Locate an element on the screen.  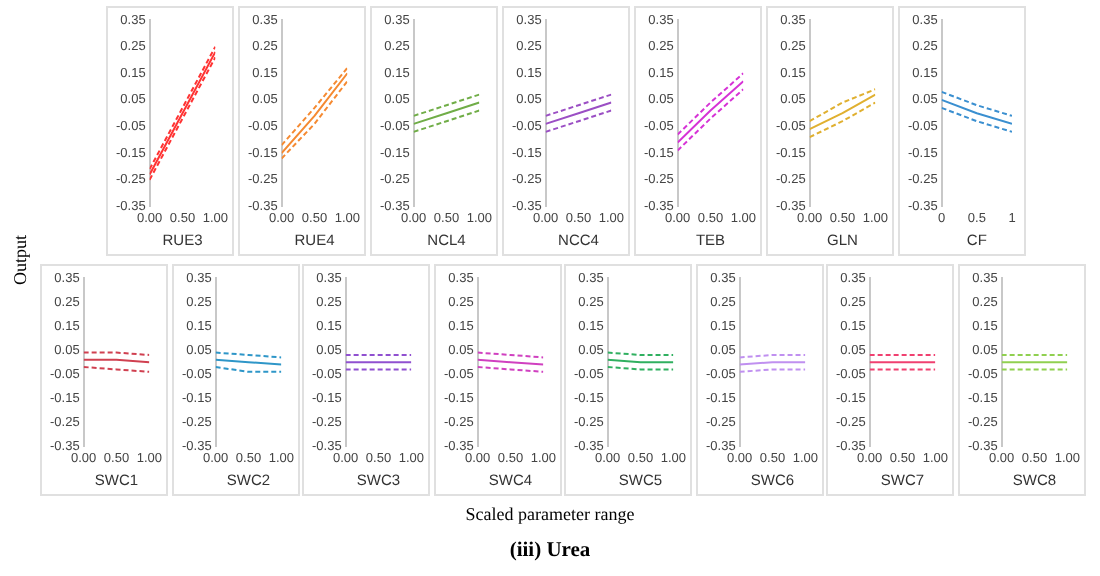
text: (iii) Urea is located at coordinates (550, 551).